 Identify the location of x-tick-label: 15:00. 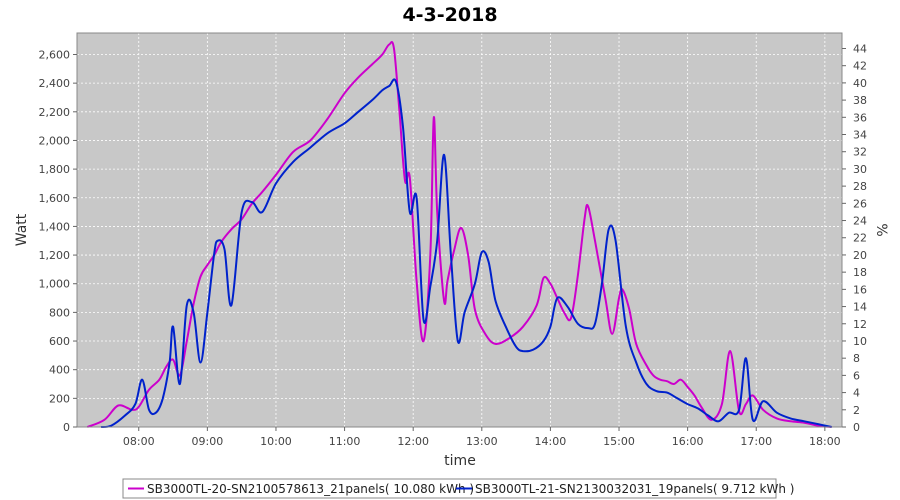
(619, 441).